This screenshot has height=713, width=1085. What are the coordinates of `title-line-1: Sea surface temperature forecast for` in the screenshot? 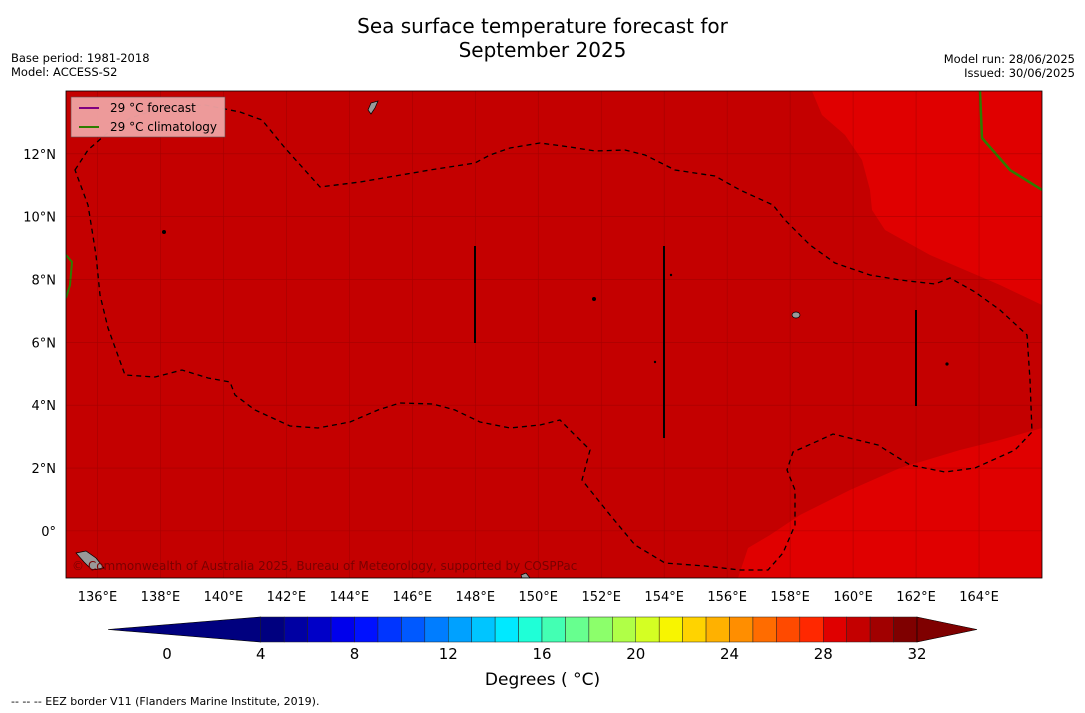 It's located at (542, 26).